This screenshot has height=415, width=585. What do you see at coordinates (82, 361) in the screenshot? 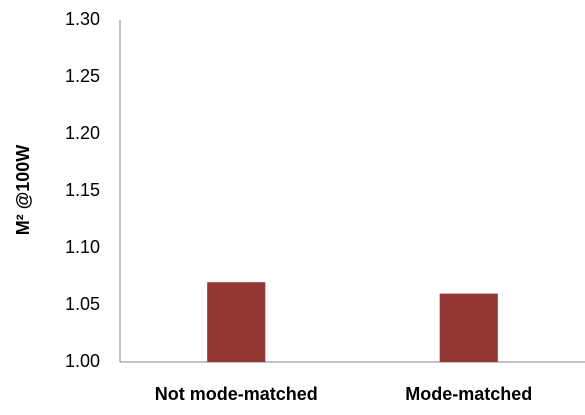
I see `y-tick-label: 1.00` at bounding box center [82, 361].